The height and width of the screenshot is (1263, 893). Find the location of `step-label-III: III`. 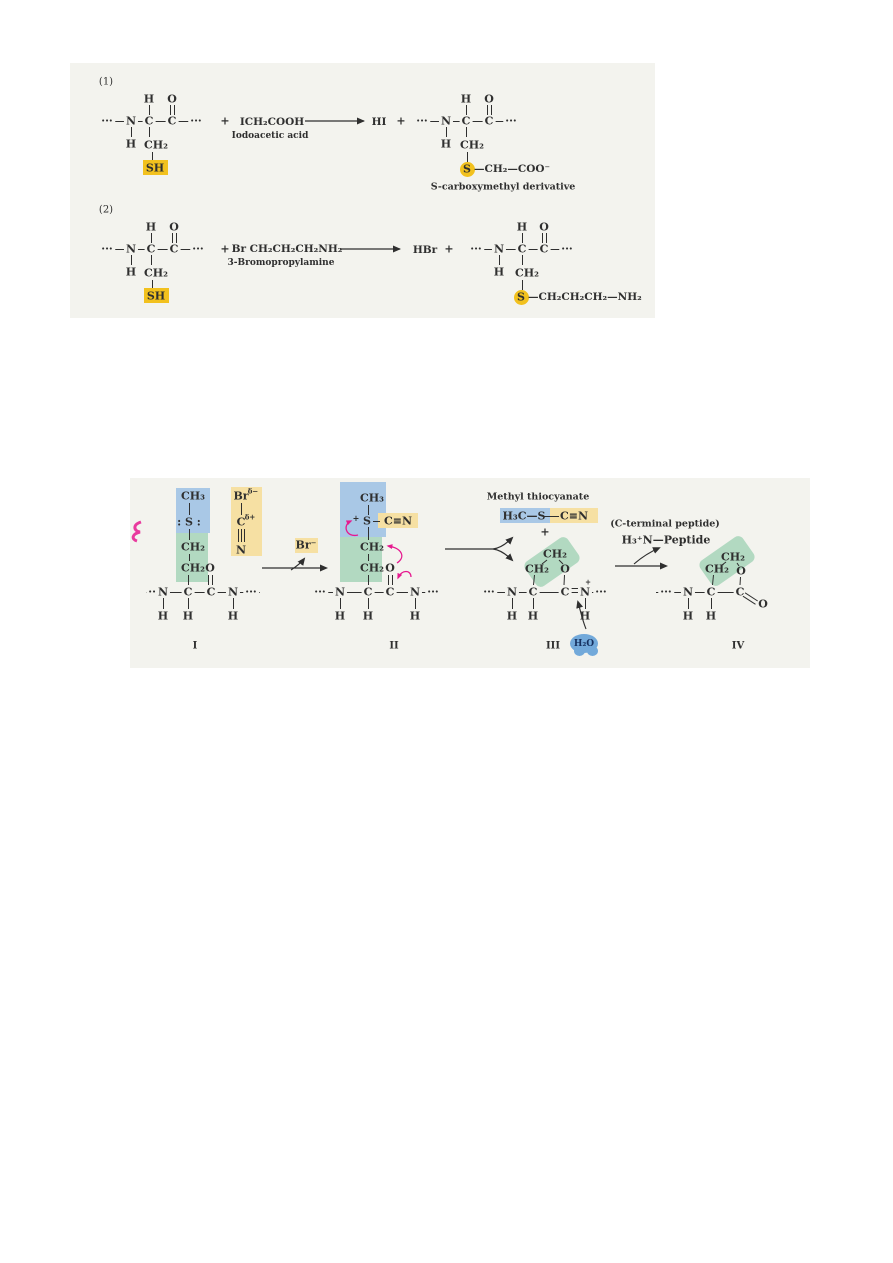

step-label-III: III is located at coordinates (553, 646).